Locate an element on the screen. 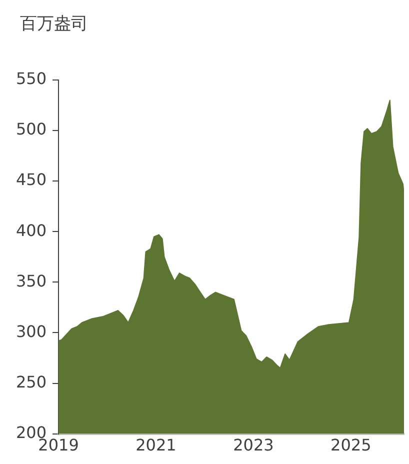 This screenshot has height=464, width=409. x-tick-label: 2021 is located at coordinates (156, 445).